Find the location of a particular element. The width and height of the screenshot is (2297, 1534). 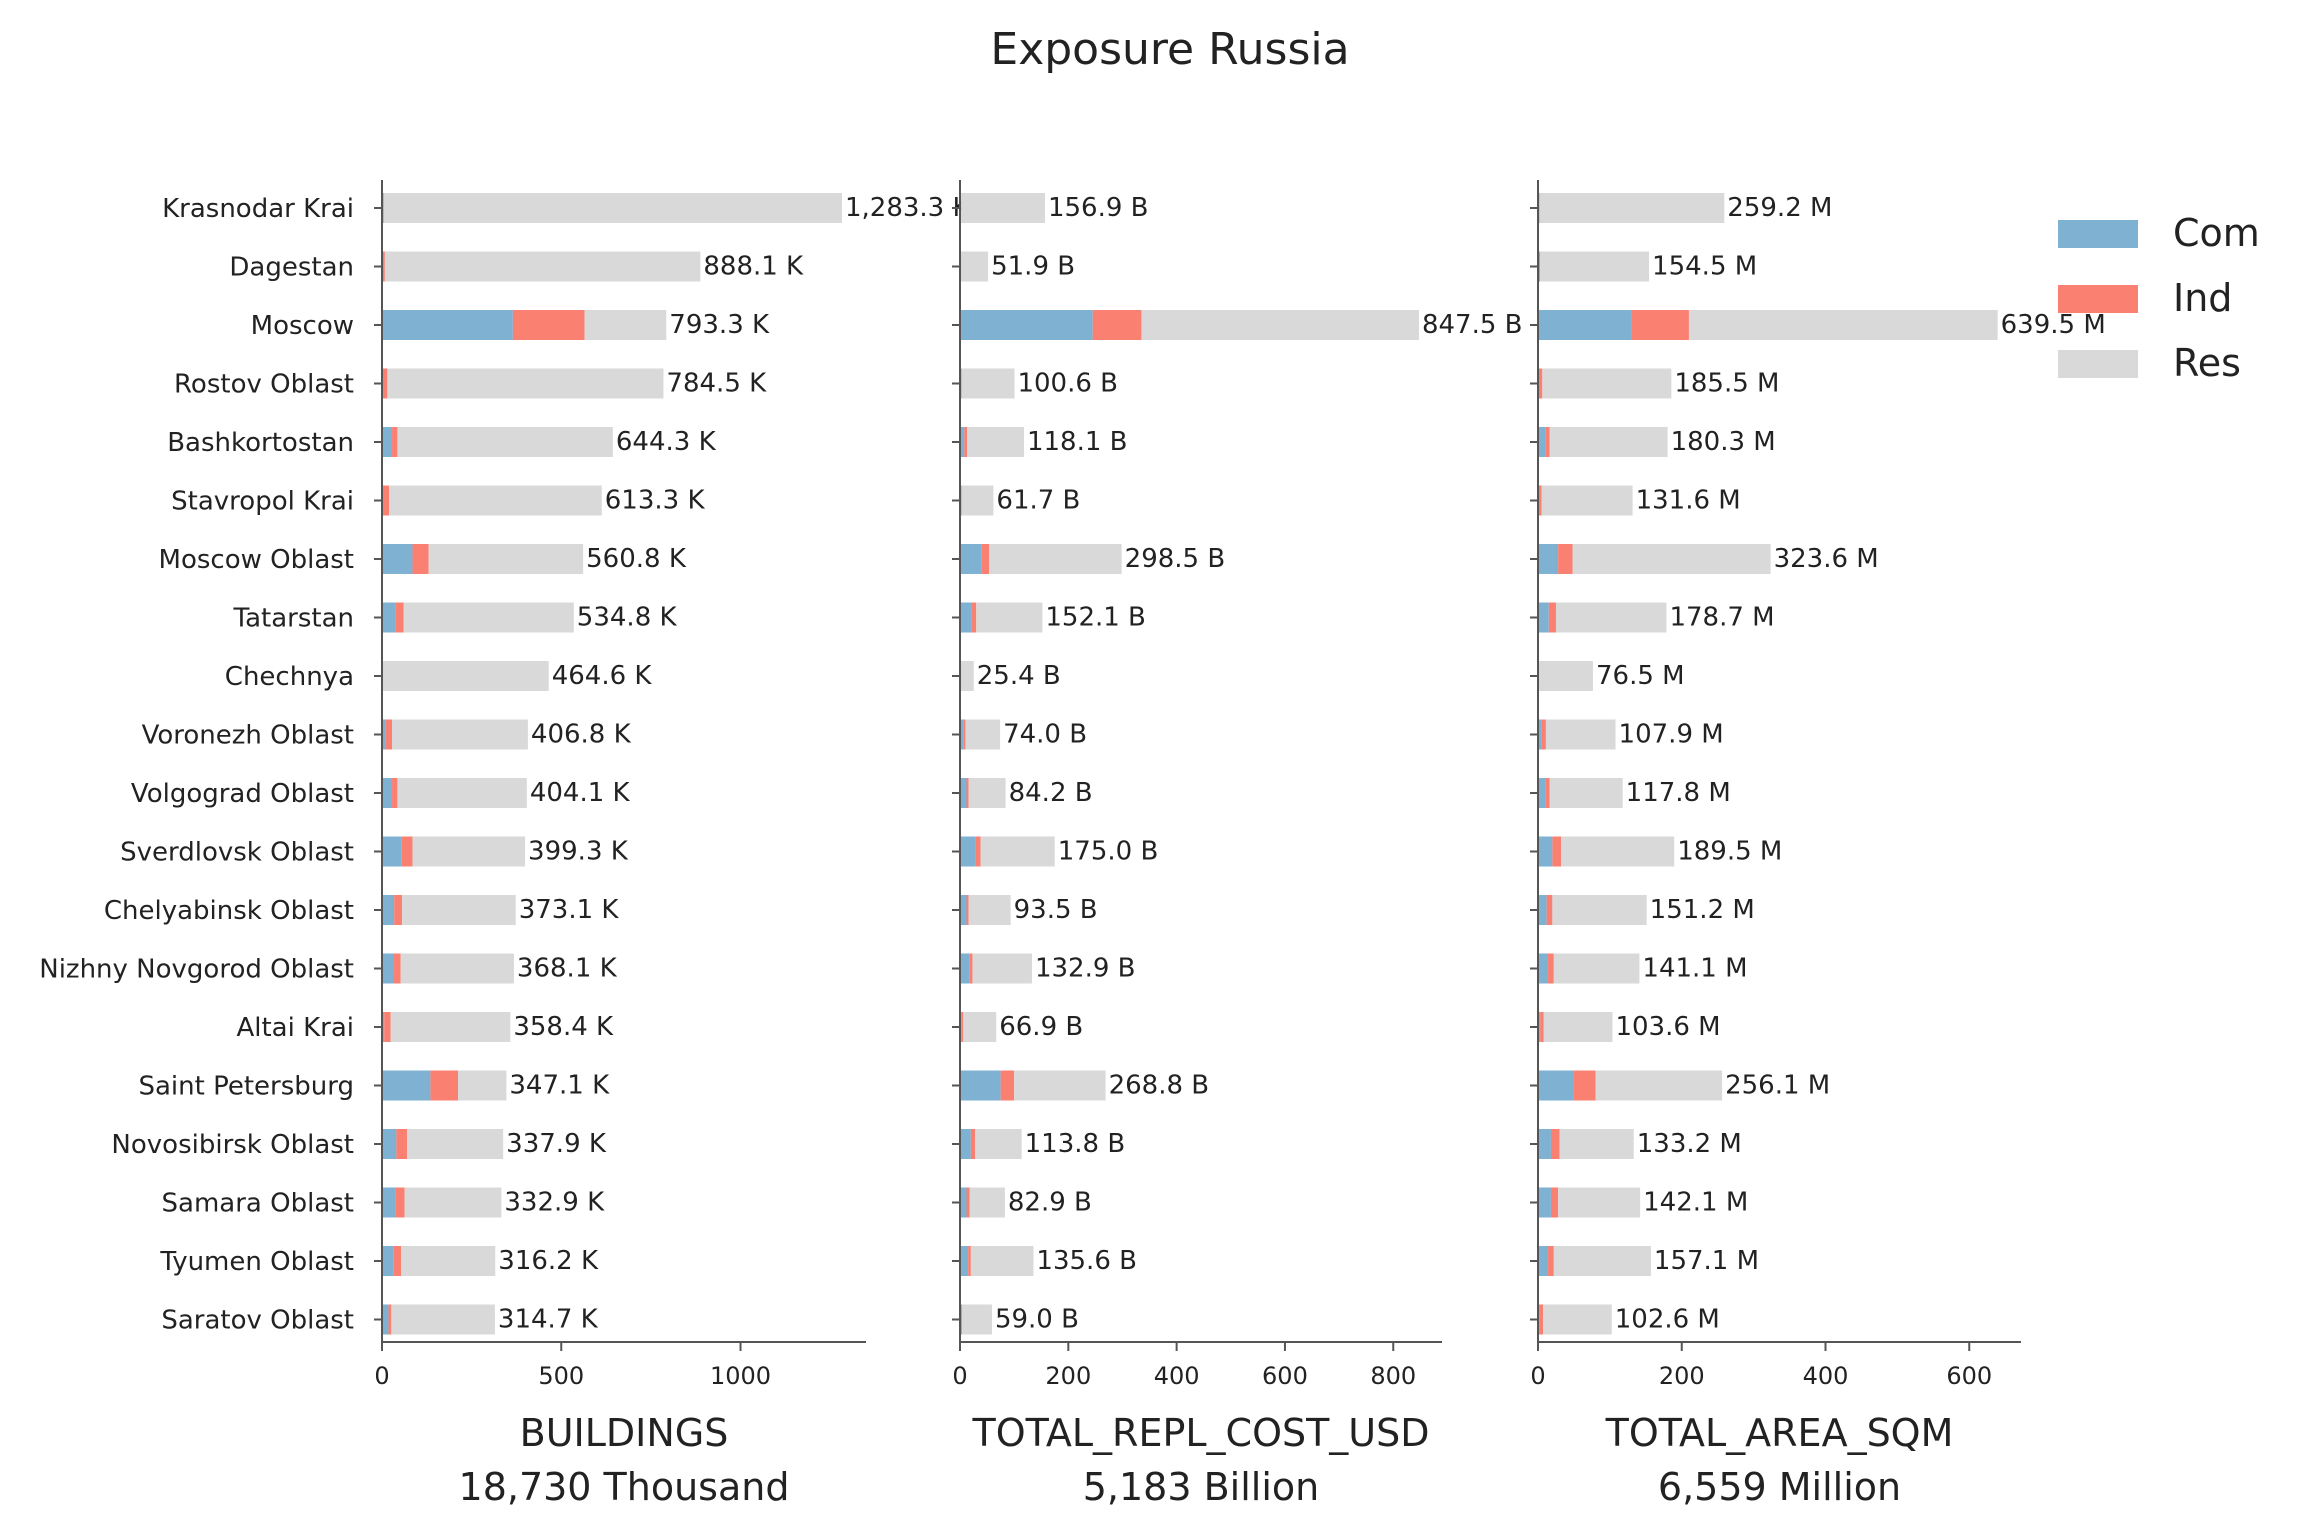

data-label: 644.3 K is located at coordinates (666, 442).